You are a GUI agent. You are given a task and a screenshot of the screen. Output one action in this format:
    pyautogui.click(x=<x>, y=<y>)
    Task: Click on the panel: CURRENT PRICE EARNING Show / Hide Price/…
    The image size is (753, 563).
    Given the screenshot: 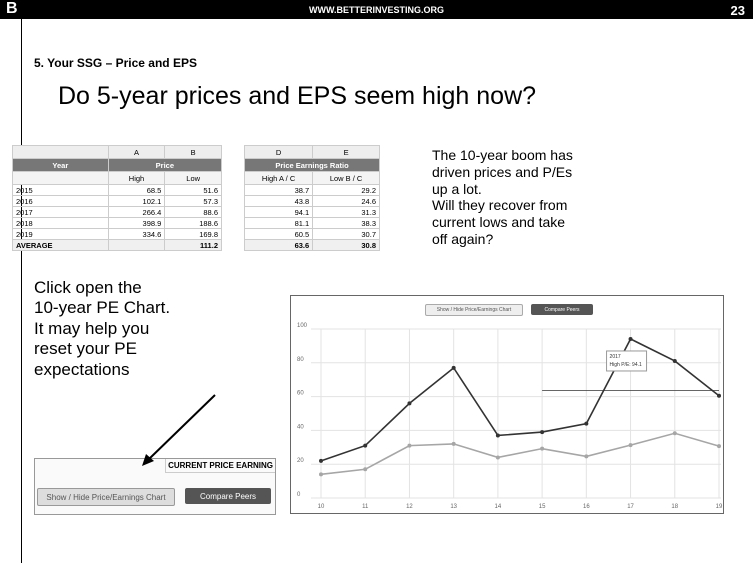 What is the action you would take?
    pyautogui.click(x=155, y=486)
    